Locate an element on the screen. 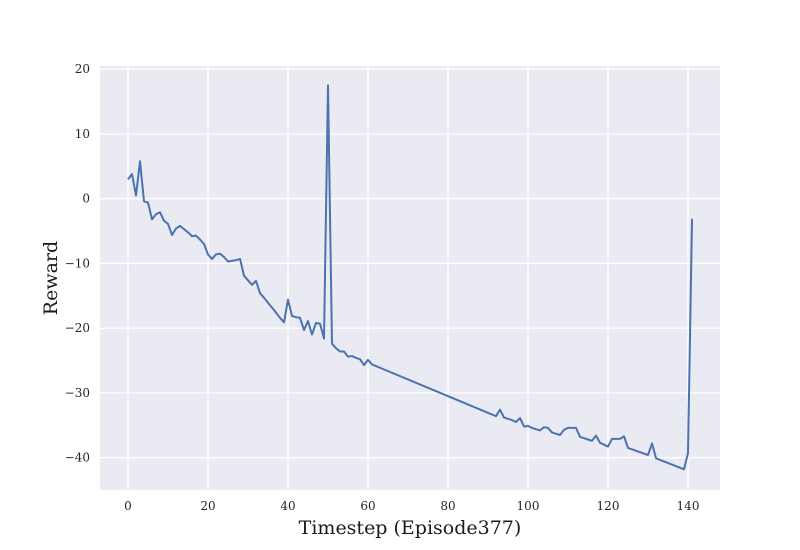 The width and height of the screenshot is (800, 550). y-tick-label: −10 is located at coordinates (77, 263).